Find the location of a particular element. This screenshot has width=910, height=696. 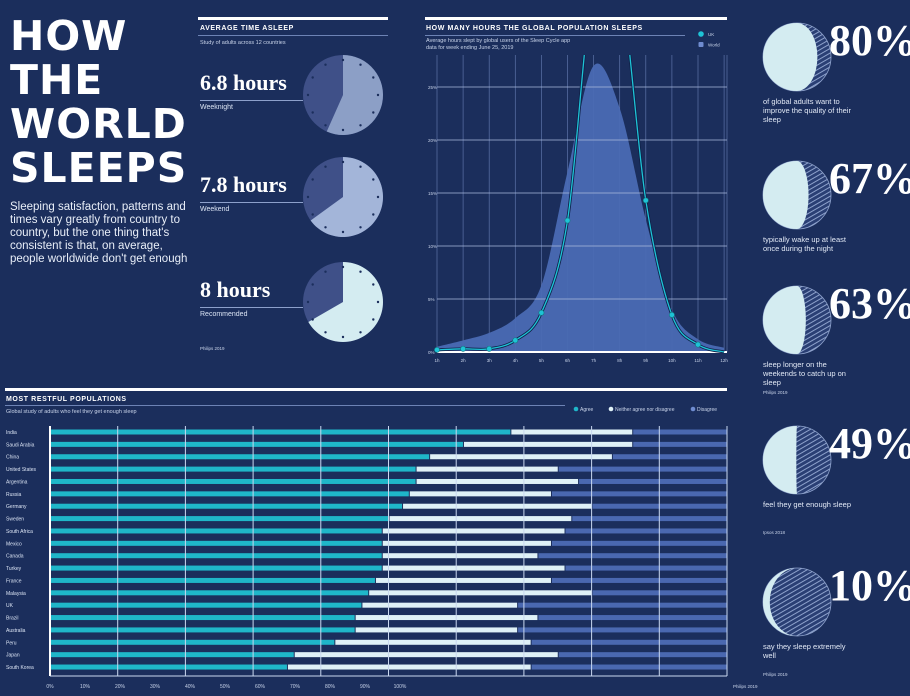

country-label: Germany is located at coordinates (16, 507).